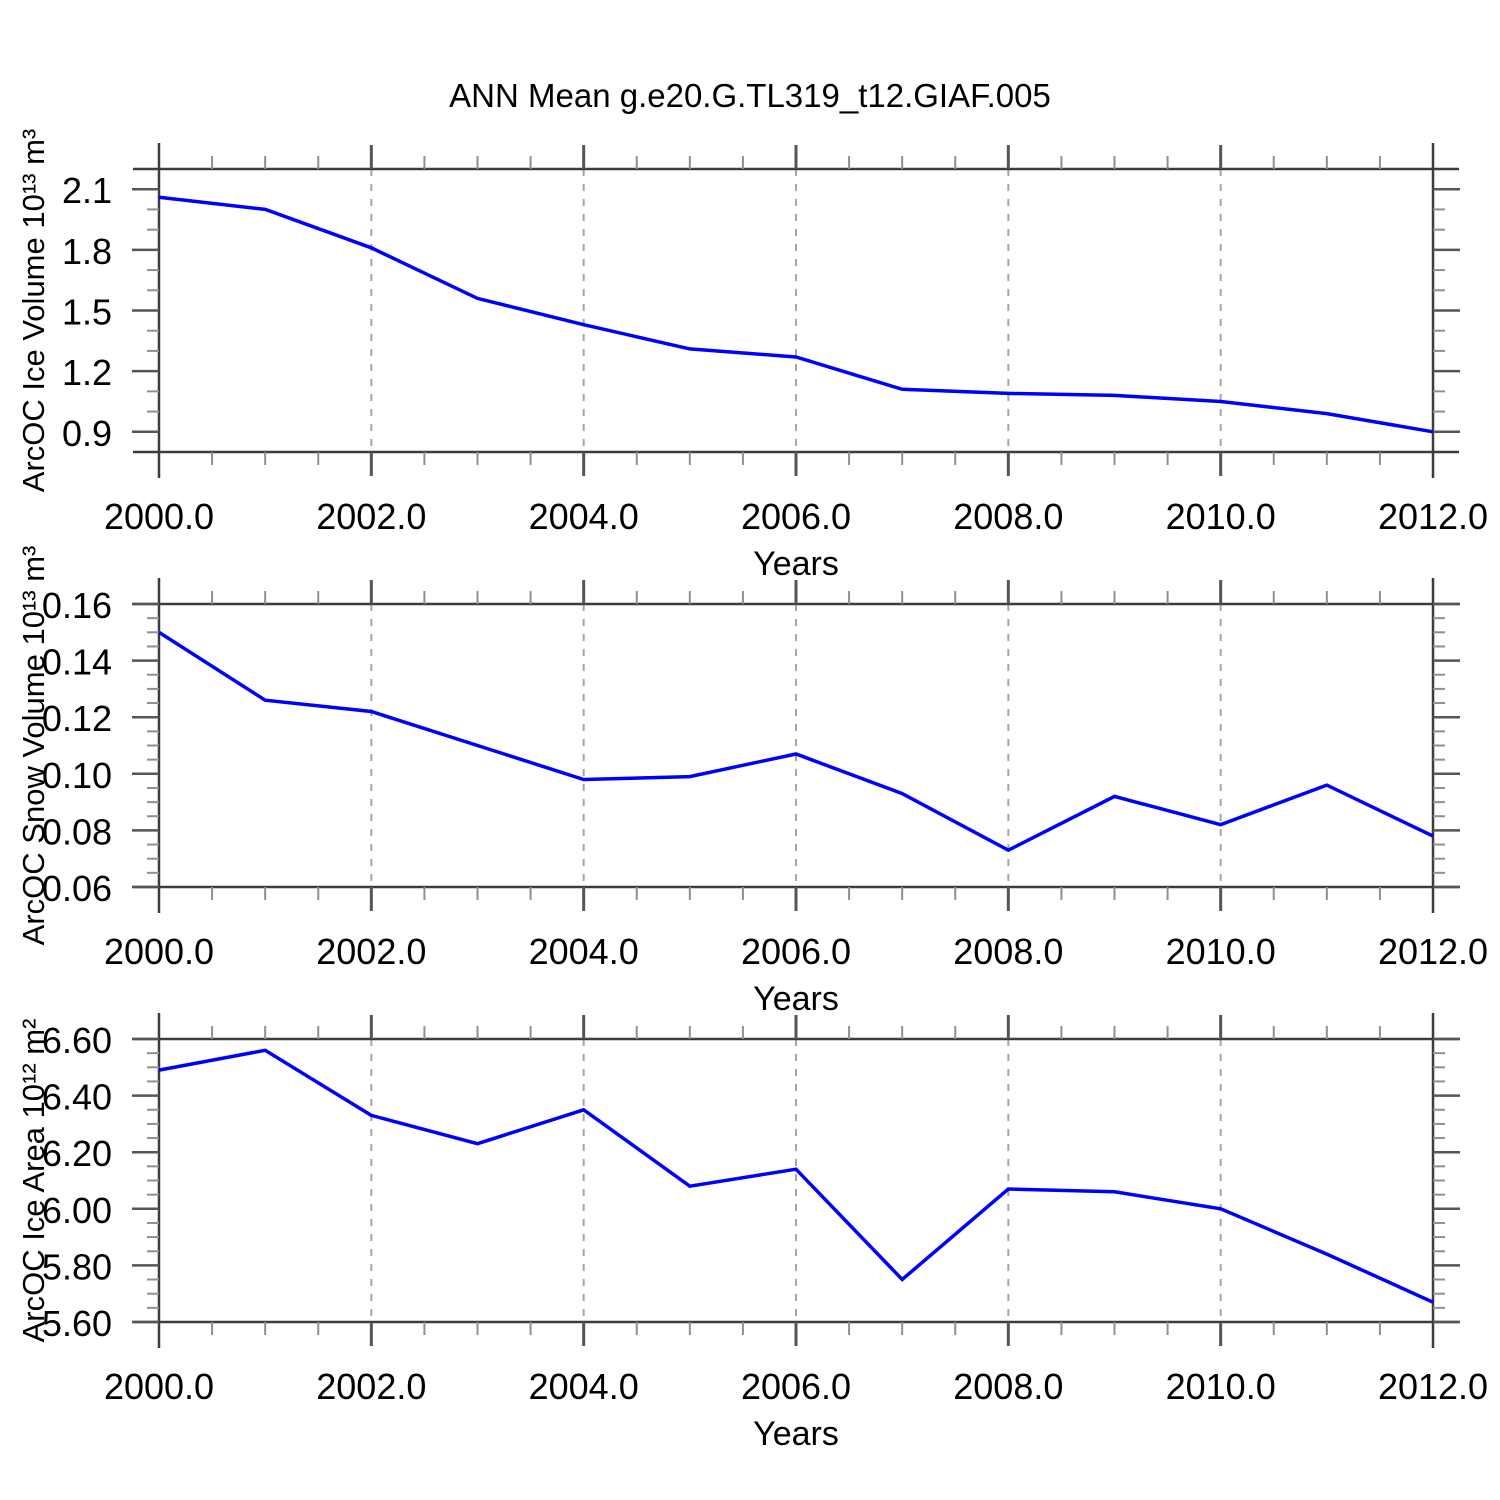  Describe the element at coordinates (796, 314) in the screenshot. I see `data-line-ice-volume` at that location.